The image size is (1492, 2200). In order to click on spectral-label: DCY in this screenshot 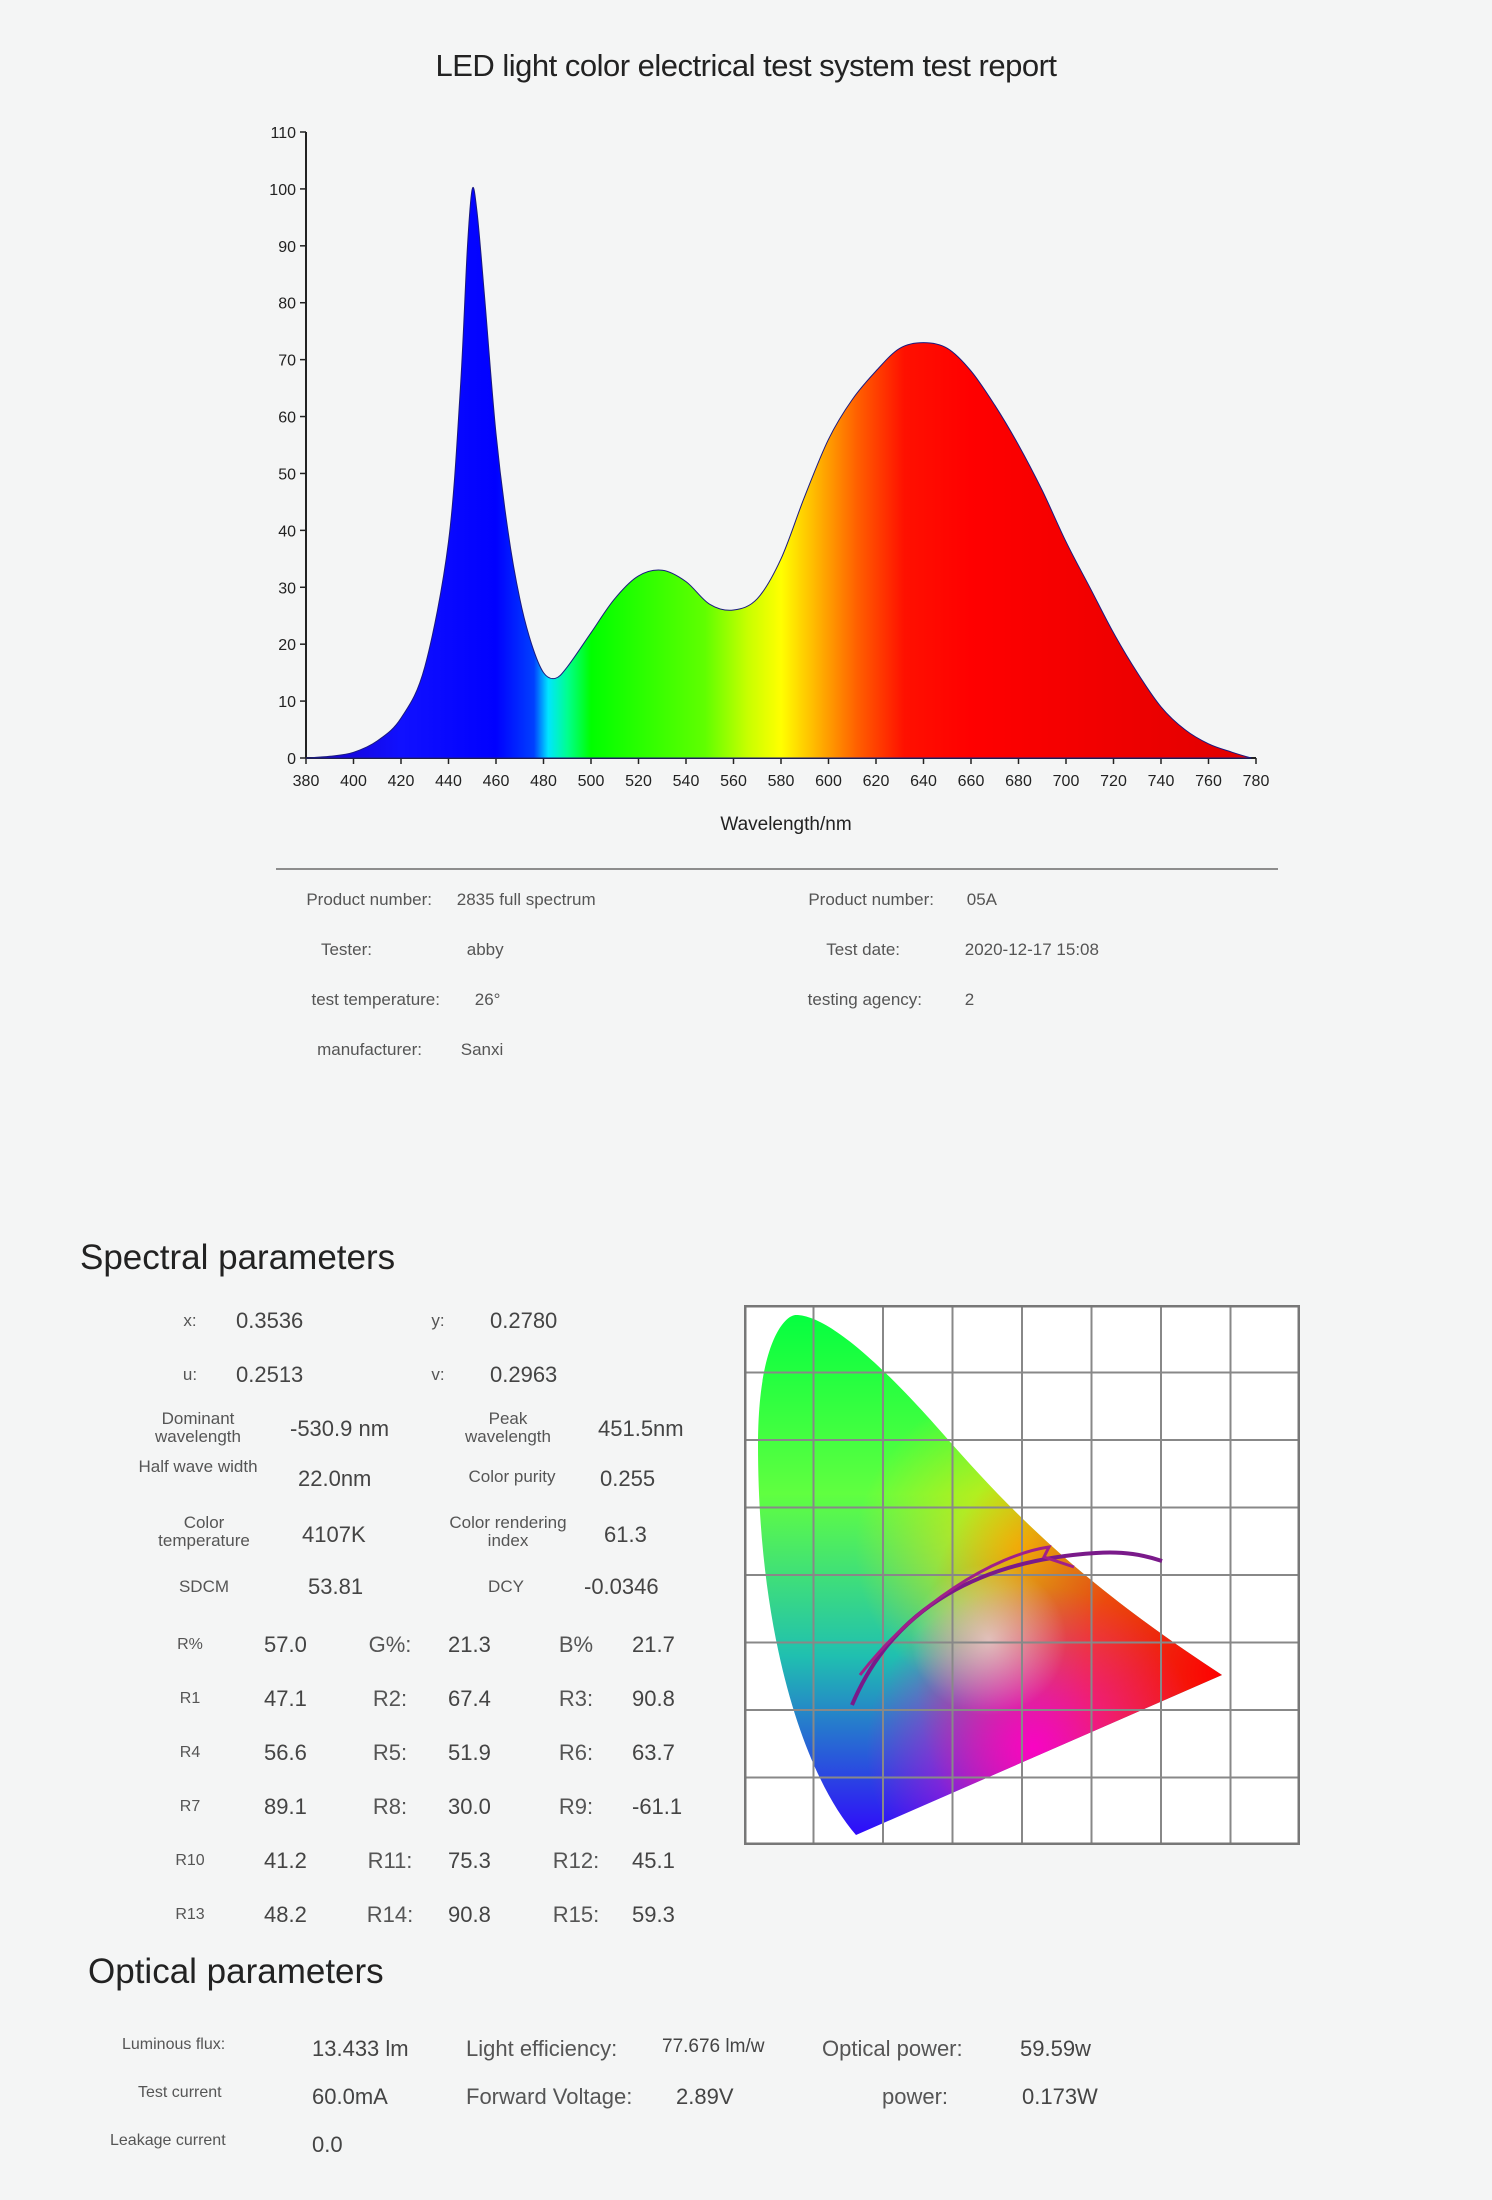, I will do `click(506, 1586)`.